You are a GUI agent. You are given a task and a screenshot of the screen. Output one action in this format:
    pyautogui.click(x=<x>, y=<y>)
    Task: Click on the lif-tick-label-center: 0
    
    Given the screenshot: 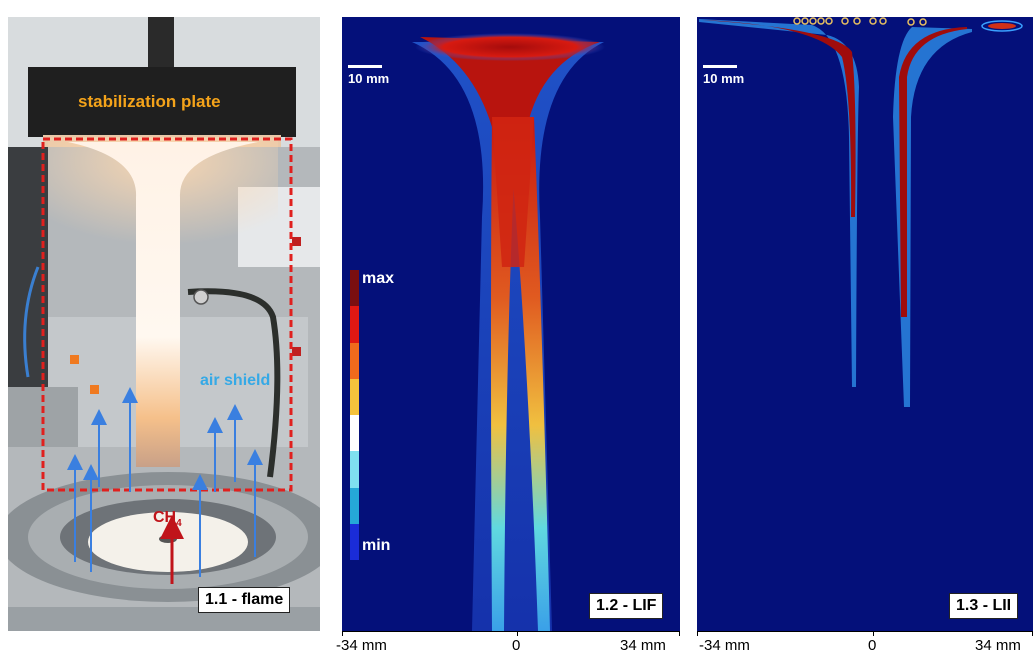 What is the action you would take?
    pyautogui.click(x=516, y=645)
    